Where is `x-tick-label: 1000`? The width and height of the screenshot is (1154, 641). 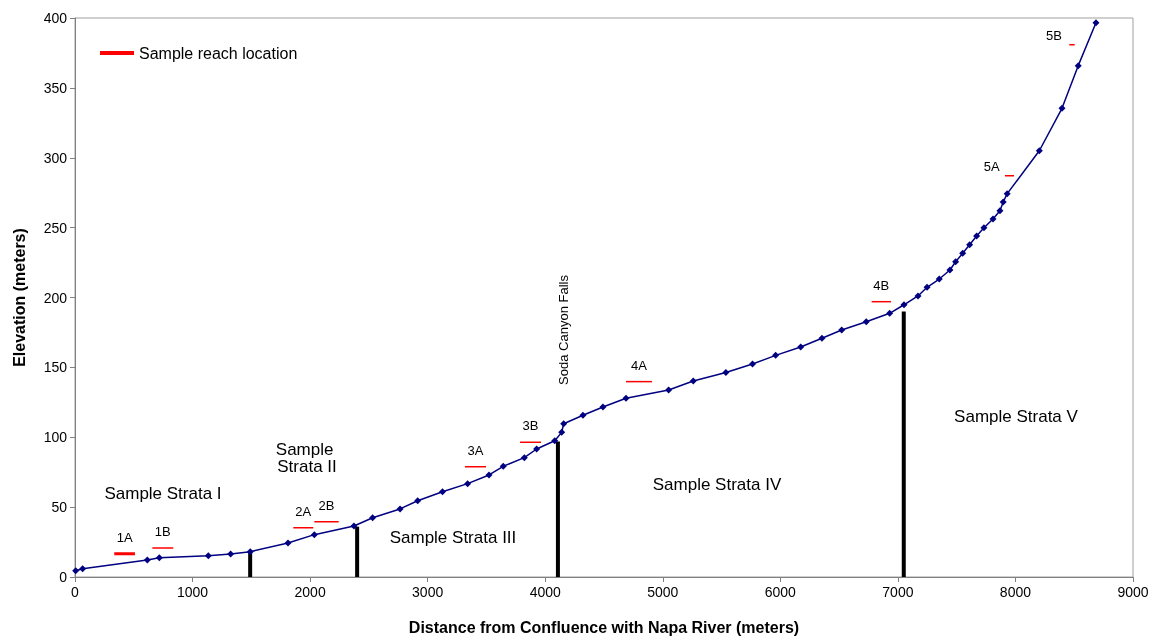
x-tick-label: 1000 is located at coordinates (192, 592).